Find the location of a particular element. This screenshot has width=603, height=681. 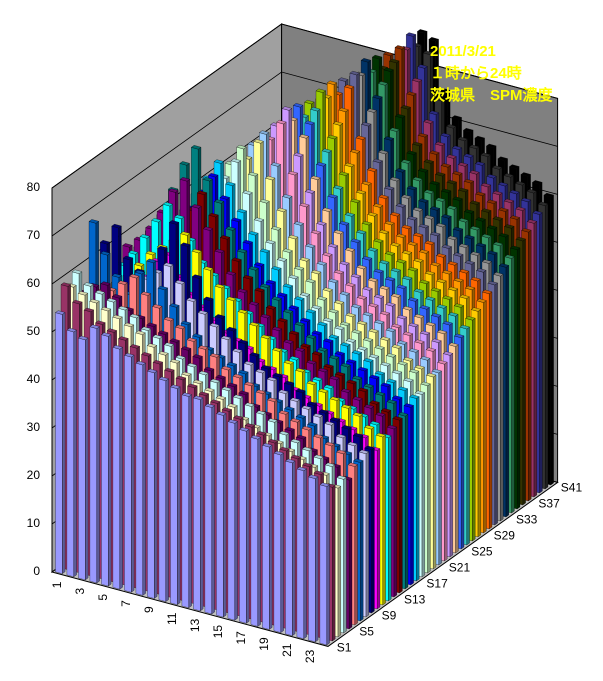

series-label: S21 is located at coordinates (460, 568).